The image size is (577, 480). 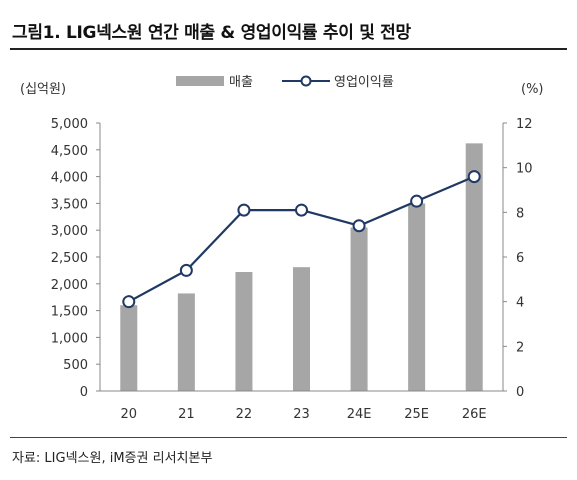 What do you see at coordinates (532, 89) in the screenshot?
I see `right-axis-unit: (%)` at bounding box center [532, 89].